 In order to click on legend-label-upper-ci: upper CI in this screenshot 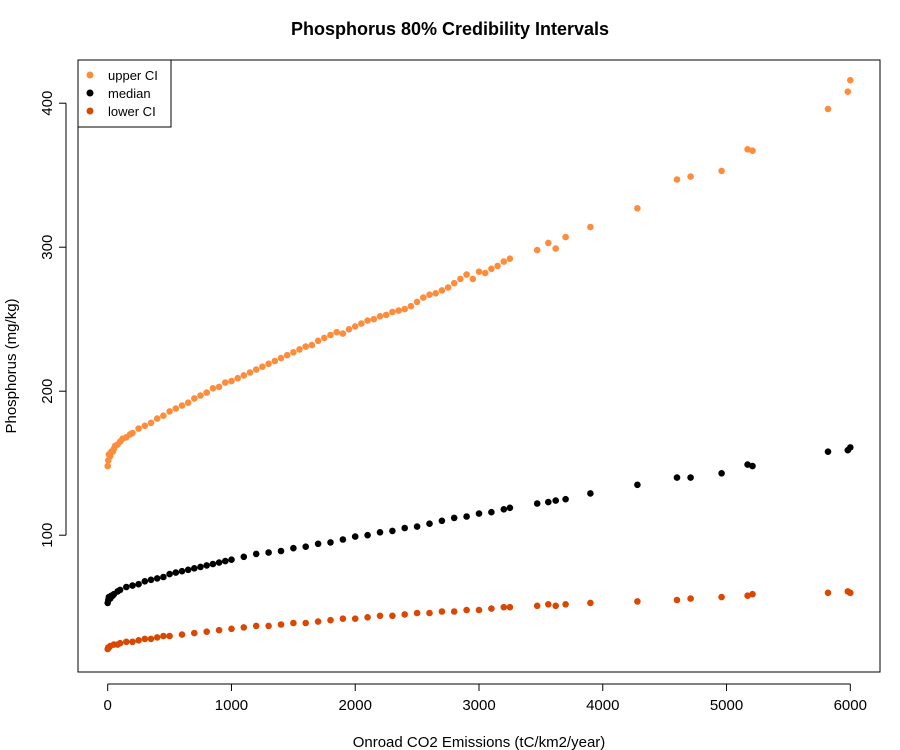, I will do `click(133, 75)`.